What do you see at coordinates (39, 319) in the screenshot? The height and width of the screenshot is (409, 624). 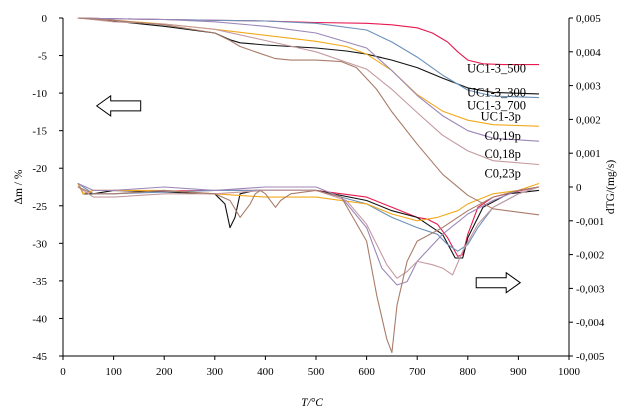 I see `y-left-tick-label: -40` at bounding box center [39, 319].